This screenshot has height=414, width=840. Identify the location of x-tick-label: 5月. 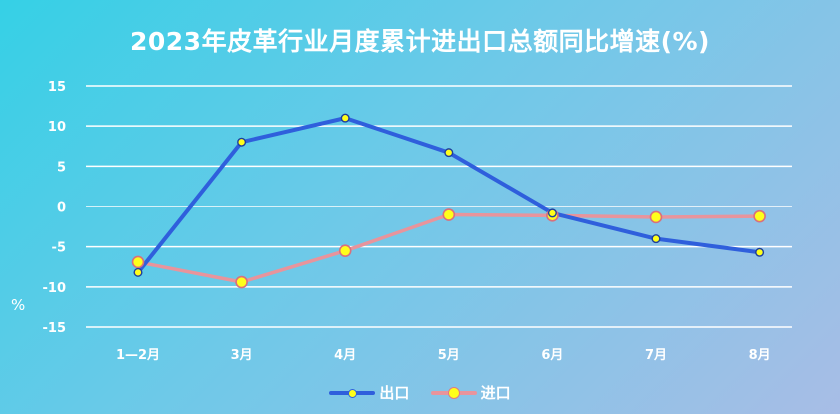
(449, 355).